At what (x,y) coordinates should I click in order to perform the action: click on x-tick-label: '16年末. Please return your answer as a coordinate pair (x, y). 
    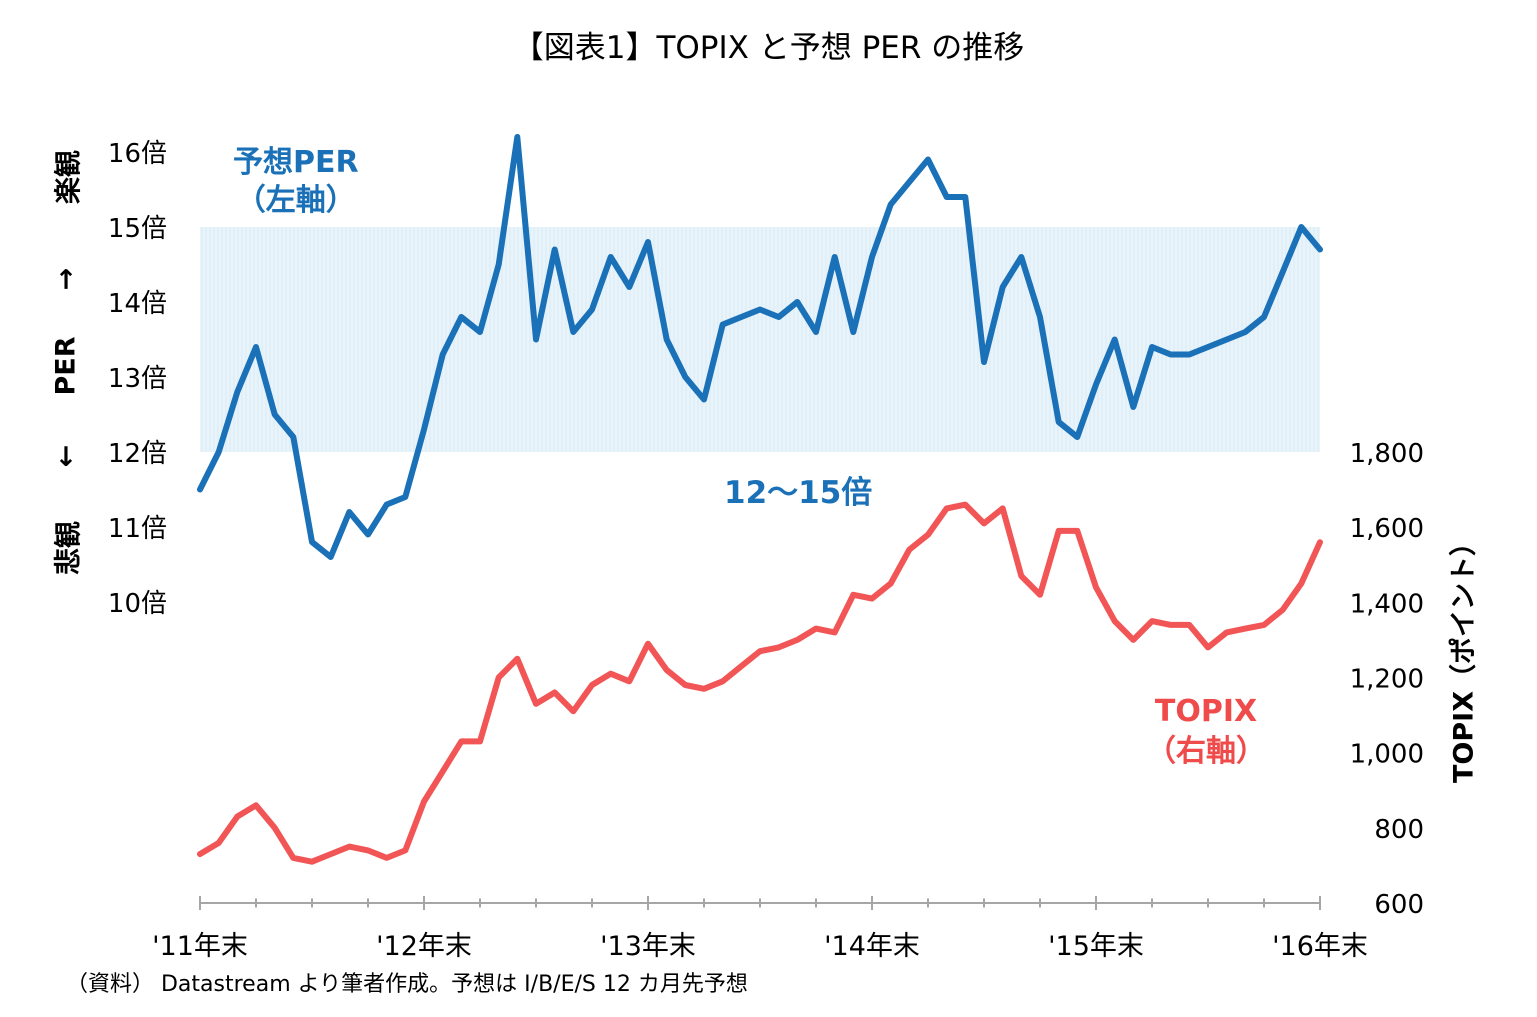
    Looking at the image, I should click on (1320, 946).